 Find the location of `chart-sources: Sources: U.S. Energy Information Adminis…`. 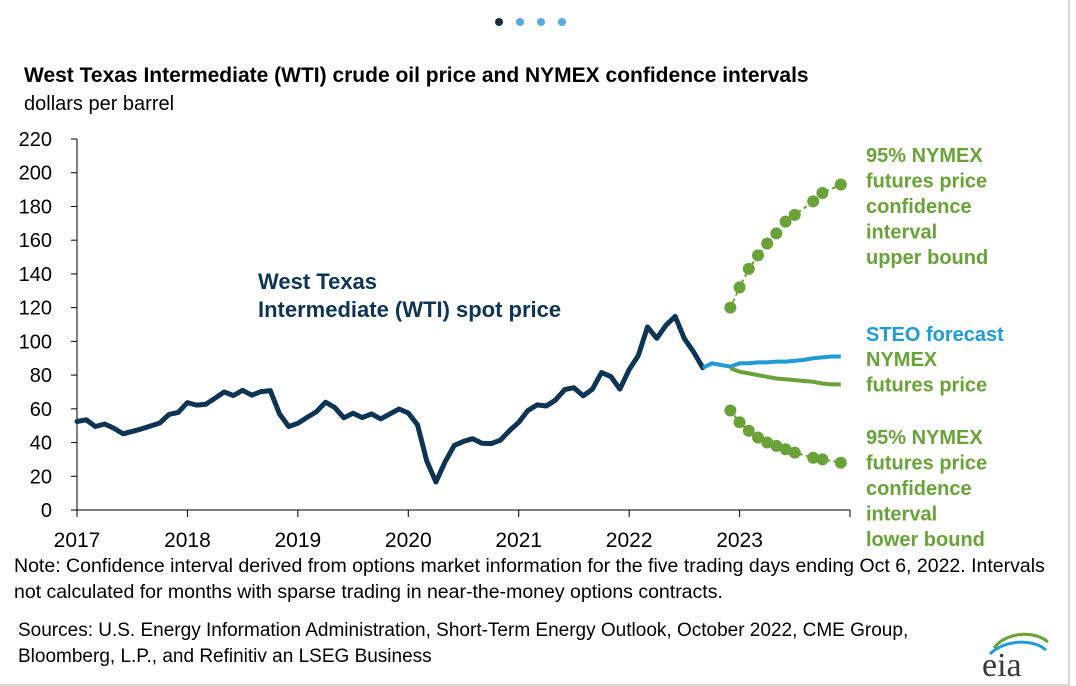

chart-sources: Sources: U.S. Energy Information Adminis… is located at coordinates (463, 643).